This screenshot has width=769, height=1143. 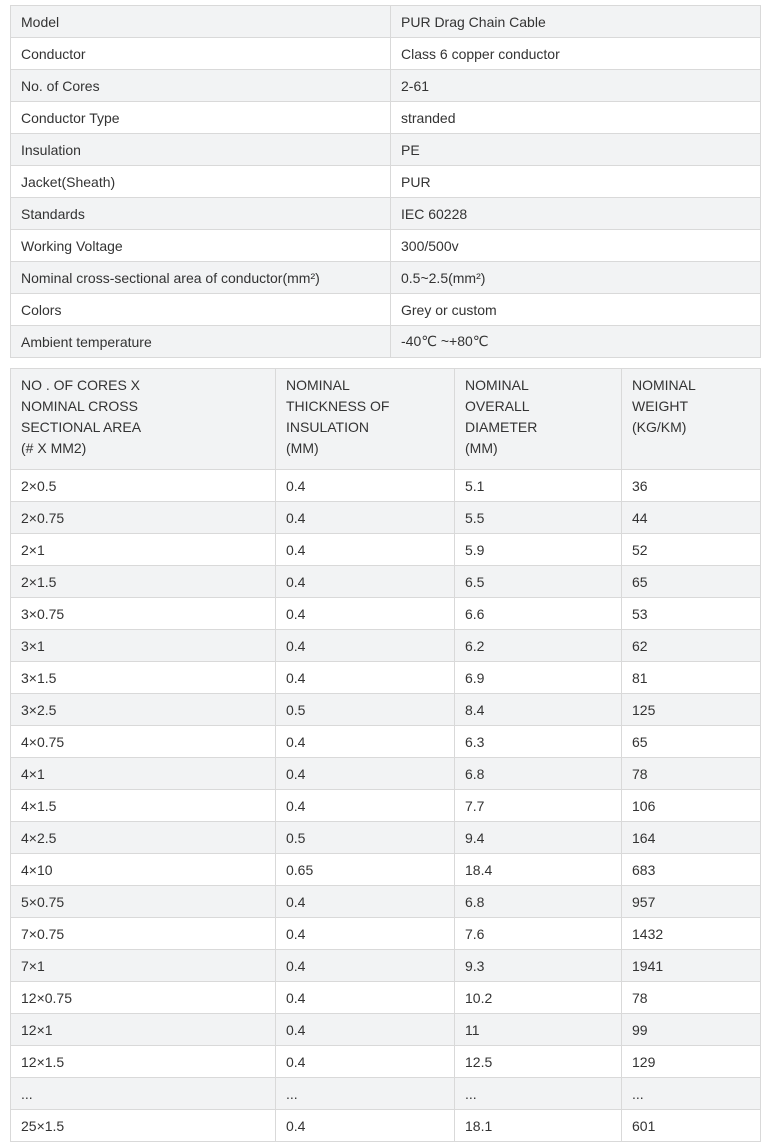 I want to click on spec-row: Ambient temperature -40℃ ~+80℃, so click(x=385, y=341).